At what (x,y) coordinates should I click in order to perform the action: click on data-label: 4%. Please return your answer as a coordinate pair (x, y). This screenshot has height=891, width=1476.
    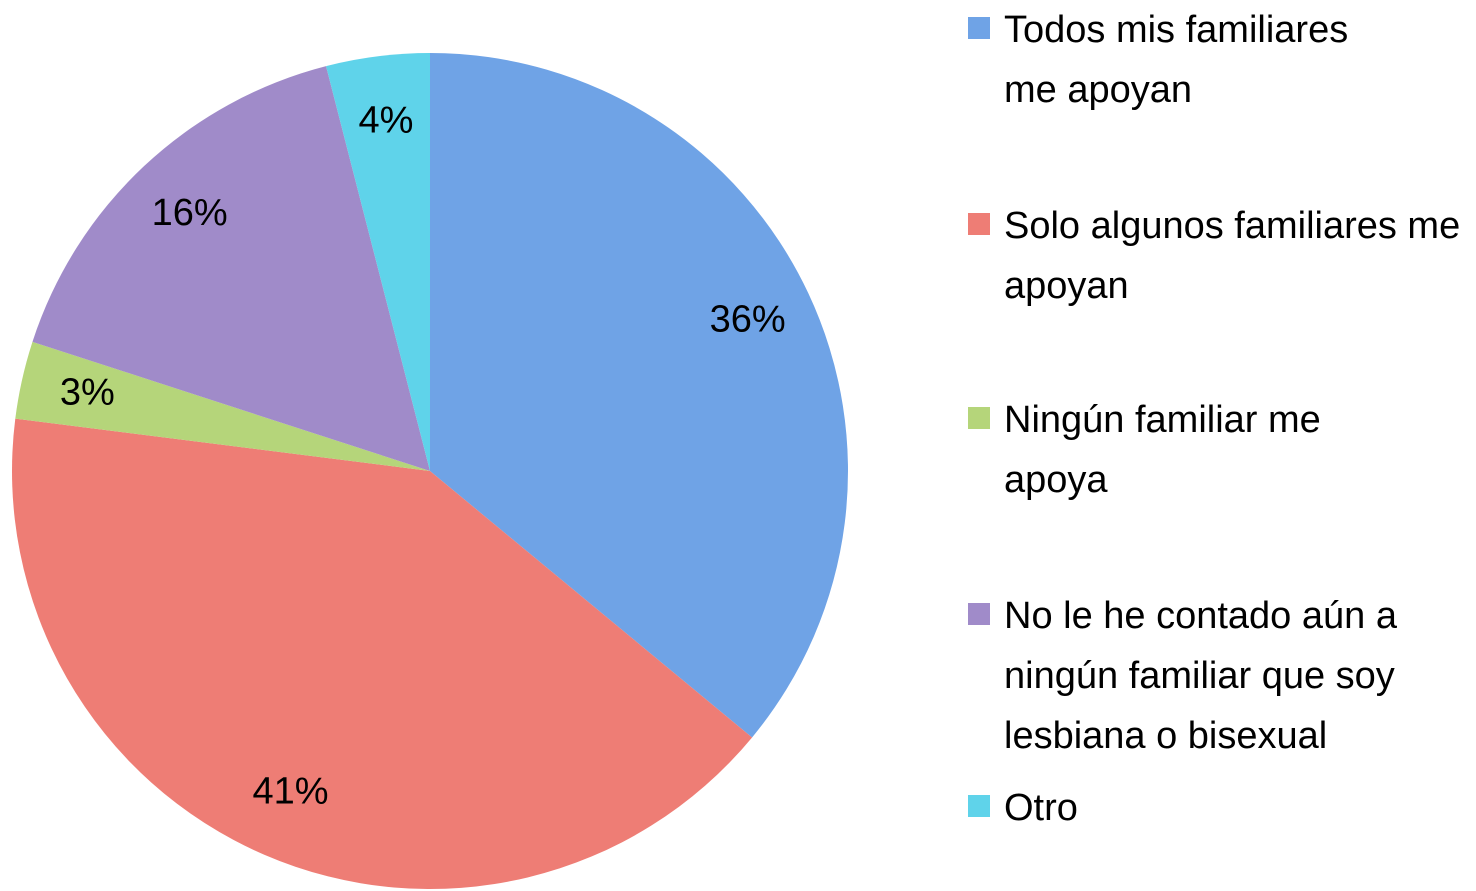
    Looking at the image, I should click on (386, 121).